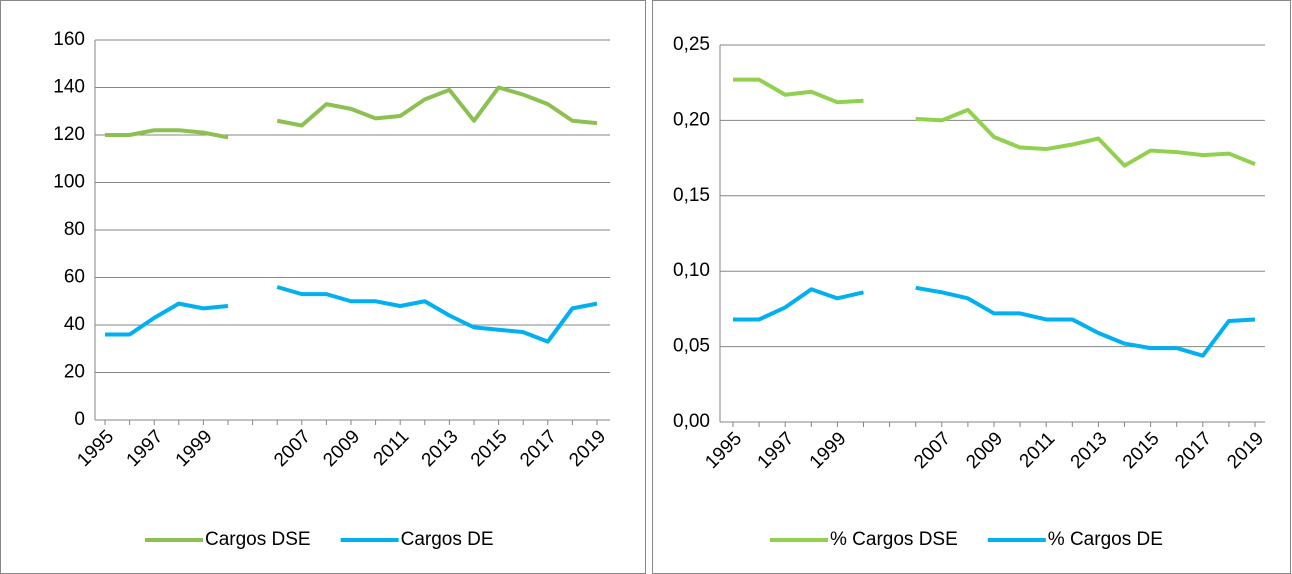 This screenshot has height=574, width=1292. What do you see at coordinates (894, 539) in the screenshot?
I see `legend-label: % Cargos DSE` at bounding box center [894, 539].